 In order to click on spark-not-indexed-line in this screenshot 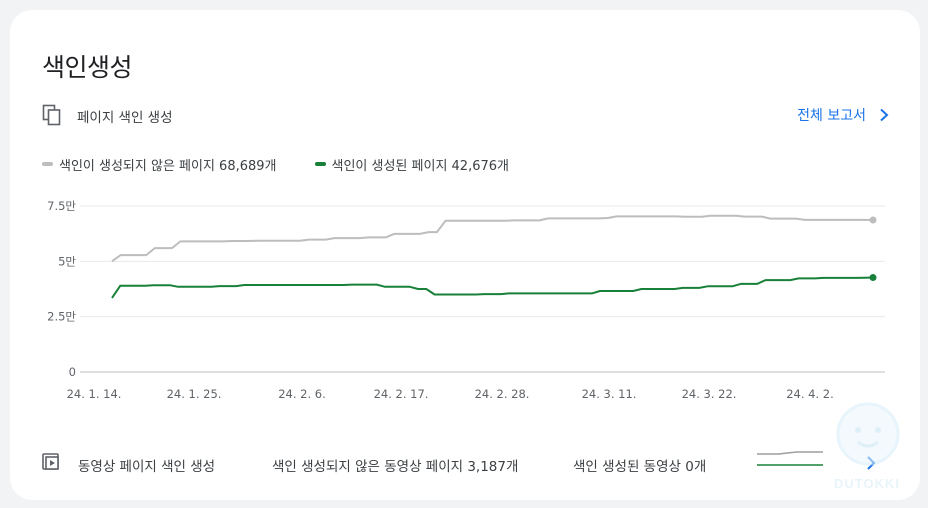, I will do `click(790, 453)`.